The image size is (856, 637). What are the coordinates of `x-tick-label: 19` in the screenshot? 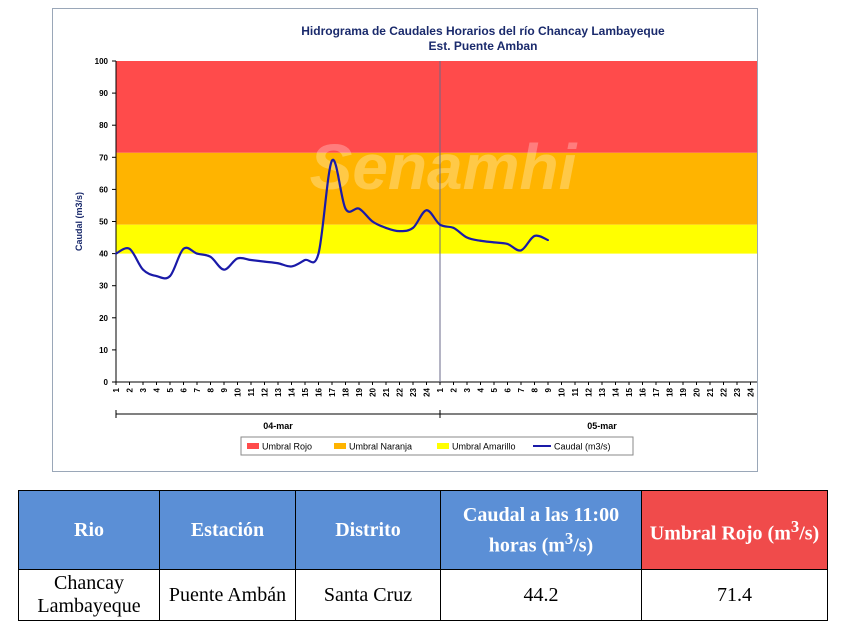 It's located at (359, 391).